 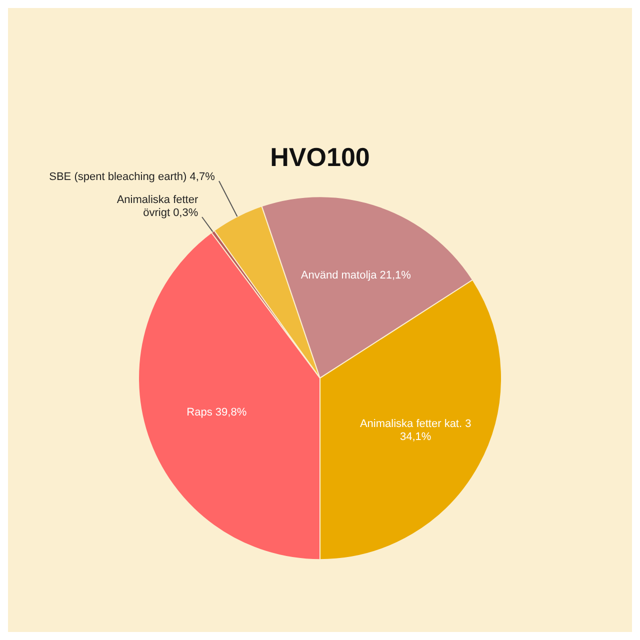 What do you see at coordinates (132, 177) in the screenshot?
I see `slice-label: SBE (spent bleaching earth) 4,7%` at bounding box center [132, 177].